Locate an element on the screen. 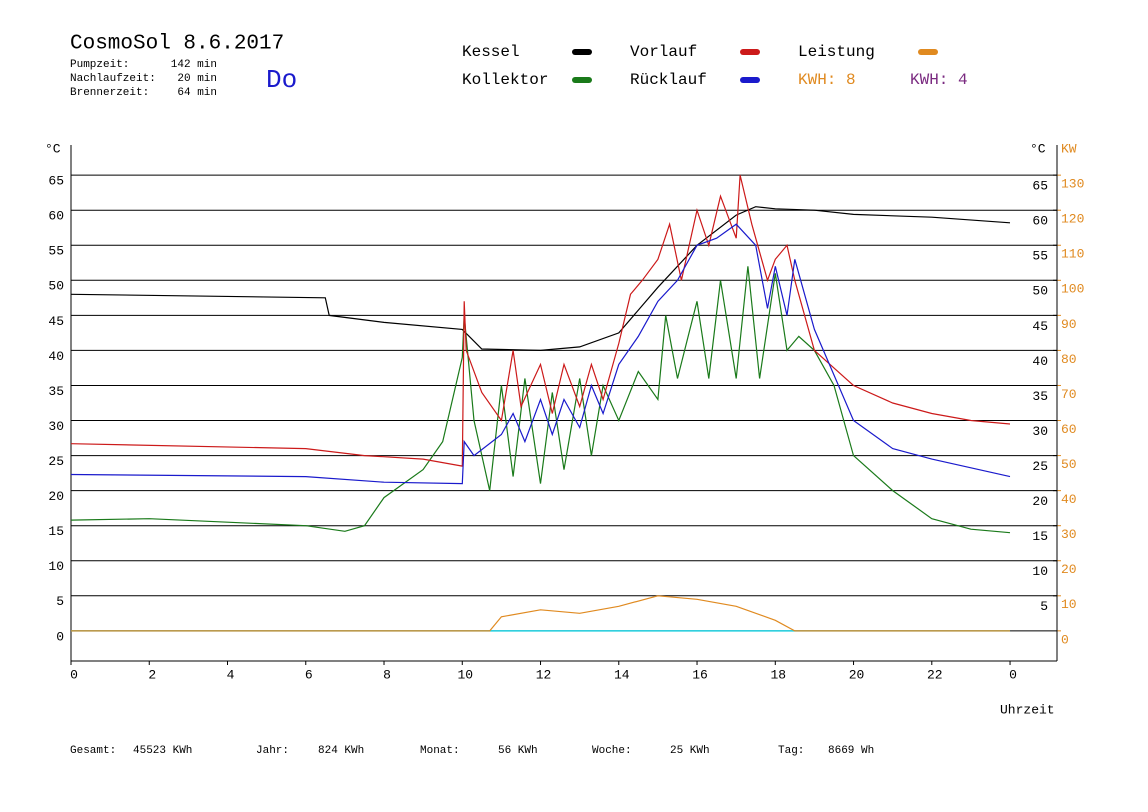 This screenshot has width=1148, height=812. y2-tick-label: 30 is located at coordinates (1069, 534).